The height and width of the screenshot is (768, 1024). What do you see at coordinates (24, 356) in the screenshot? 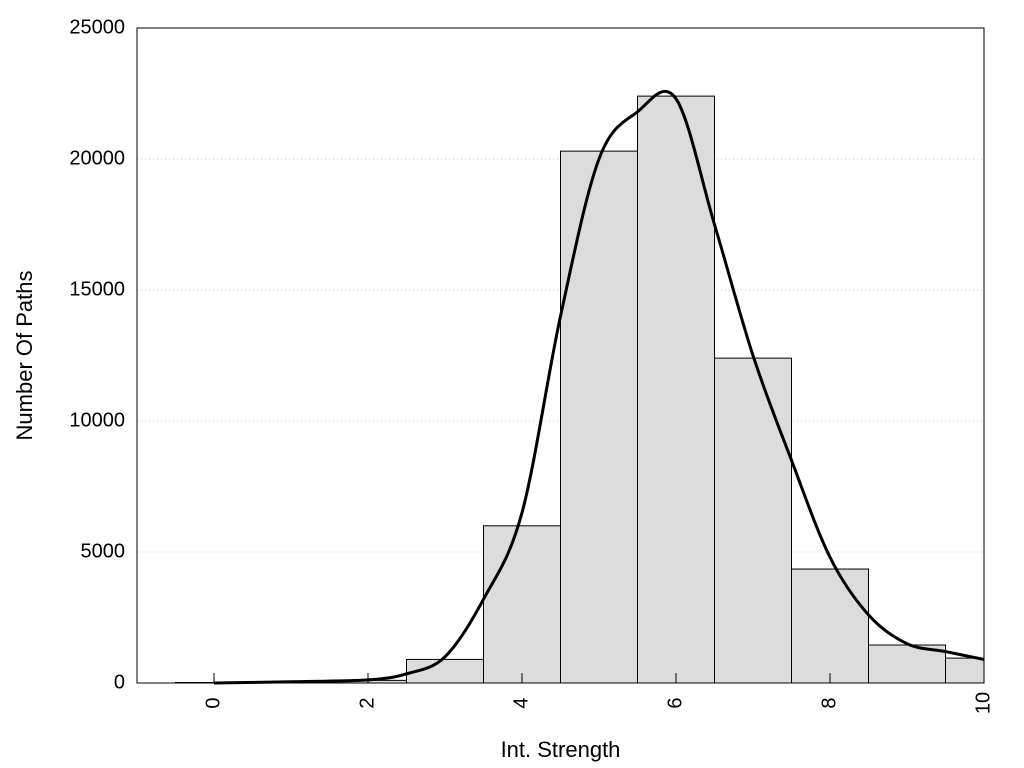
I see `y-axis-title: Number Of Paths` at bounding box center [24, 356].